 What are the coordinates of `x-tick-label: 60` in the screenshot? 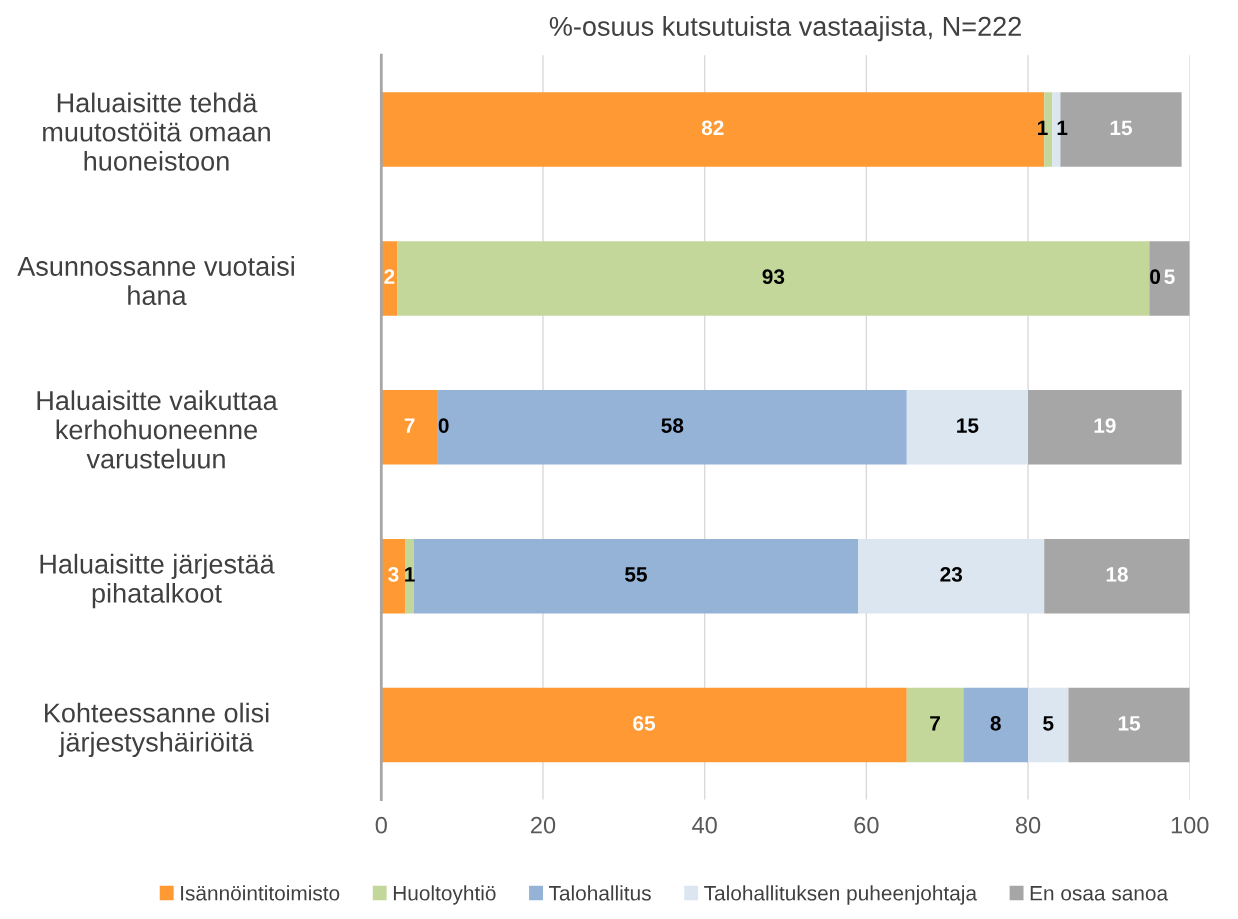 It's located at (866, 825).